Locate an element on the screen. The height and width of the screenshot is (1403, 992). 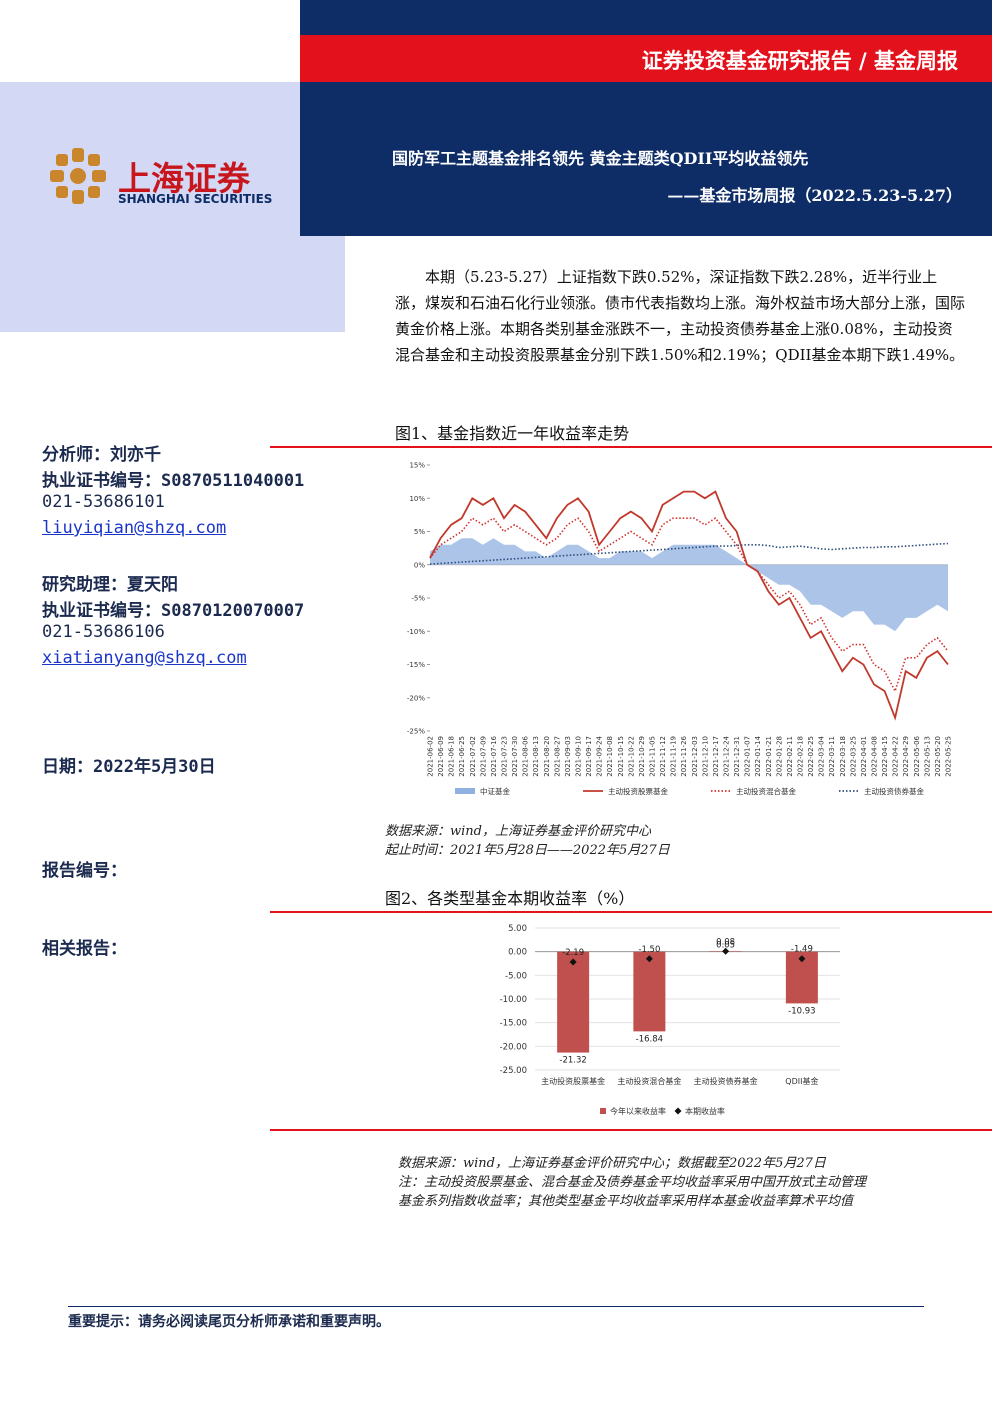
value-label: 0.05 is located at coordinates (725, 945).